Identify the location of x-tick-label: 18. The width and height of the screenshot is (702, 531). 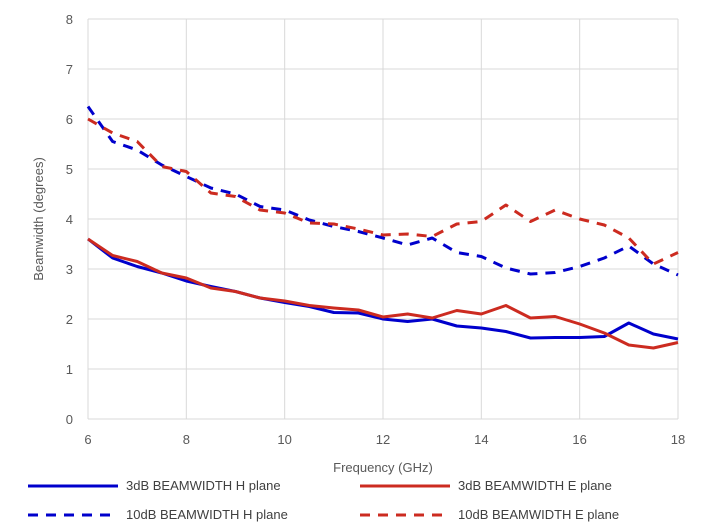
(678, 439).